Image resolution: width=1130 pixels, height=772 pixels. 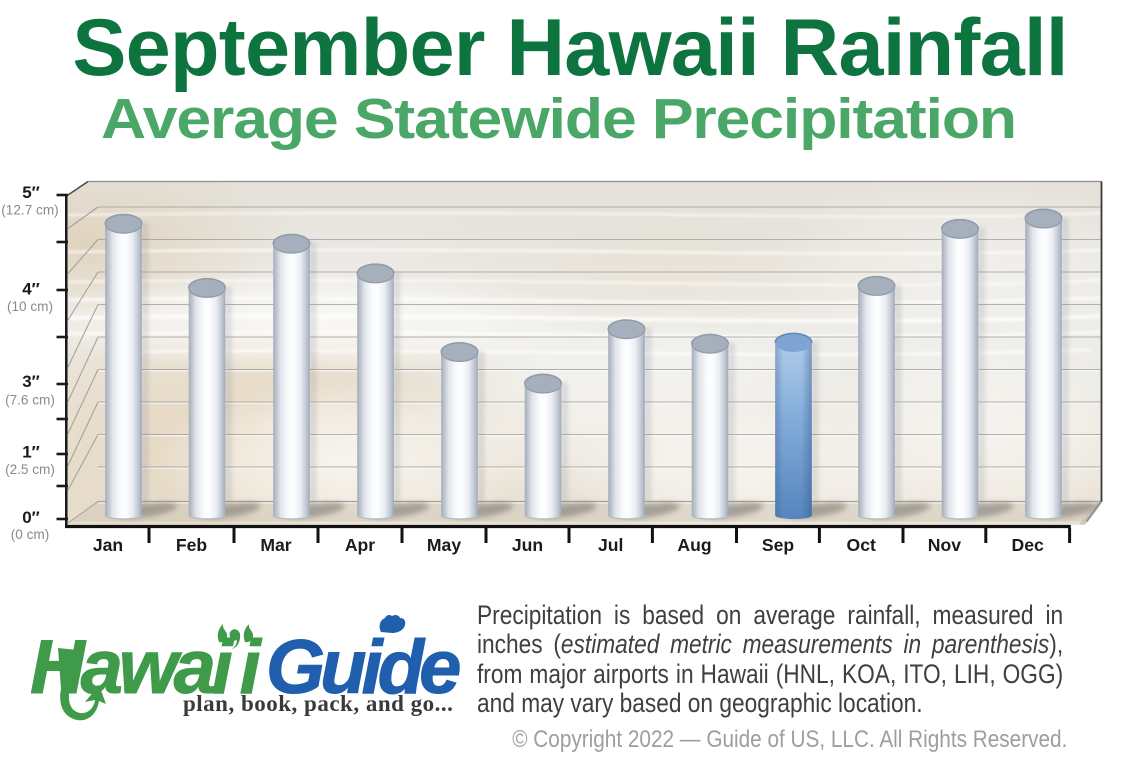 I want to click on svg-text: (12.7 cm), so click(x=29, y=210).